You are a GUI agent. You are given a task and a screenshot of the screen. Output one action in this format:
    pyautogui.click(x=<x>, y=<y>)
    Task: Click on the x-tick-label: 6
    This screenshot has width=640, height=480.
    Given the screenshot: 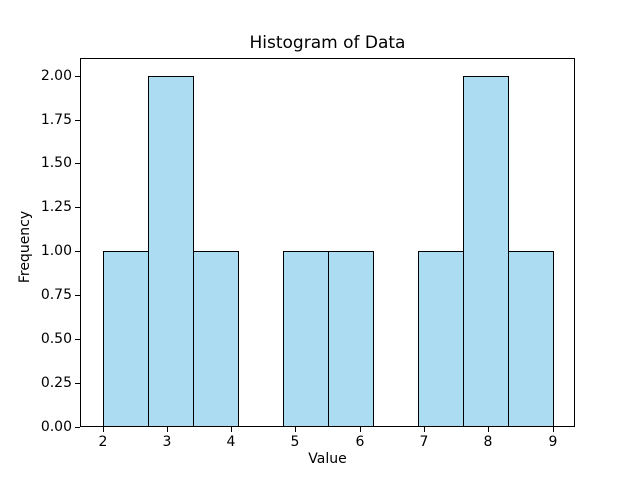 What is the action you would take?
    pyautogui.click(x=360, y=442)
    